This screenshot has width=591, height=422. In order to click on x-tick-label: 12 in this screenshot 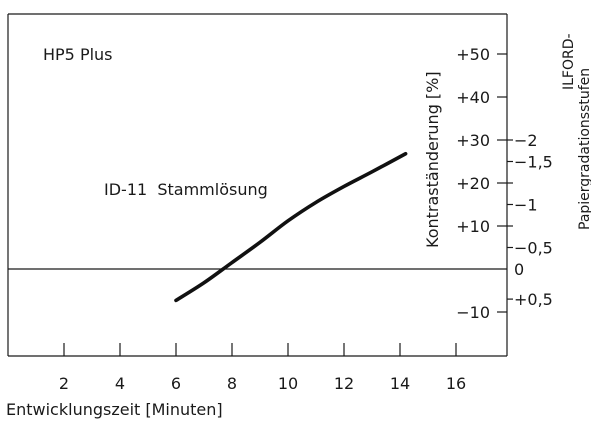, I will do `click(344, 383)`.